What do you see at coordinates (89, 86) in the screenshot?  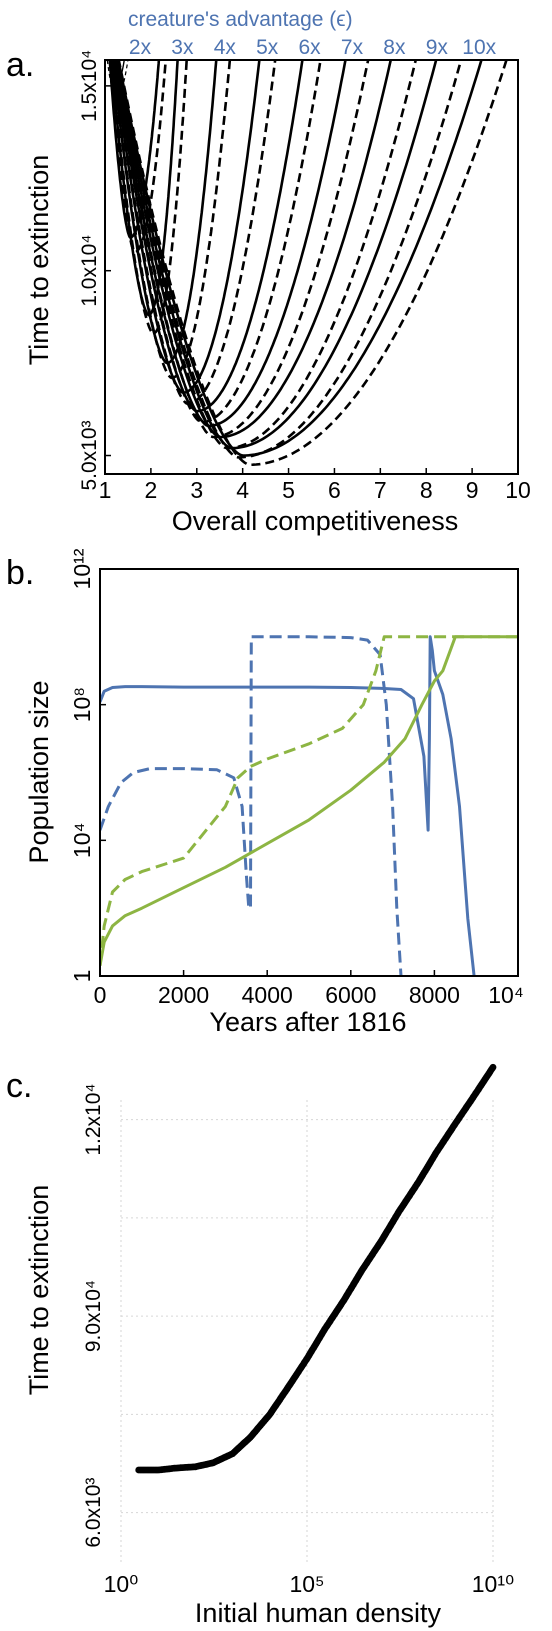 I see `panel-a-y-tick-label: 1.5x10⁴` at bounding box center [89, 86].